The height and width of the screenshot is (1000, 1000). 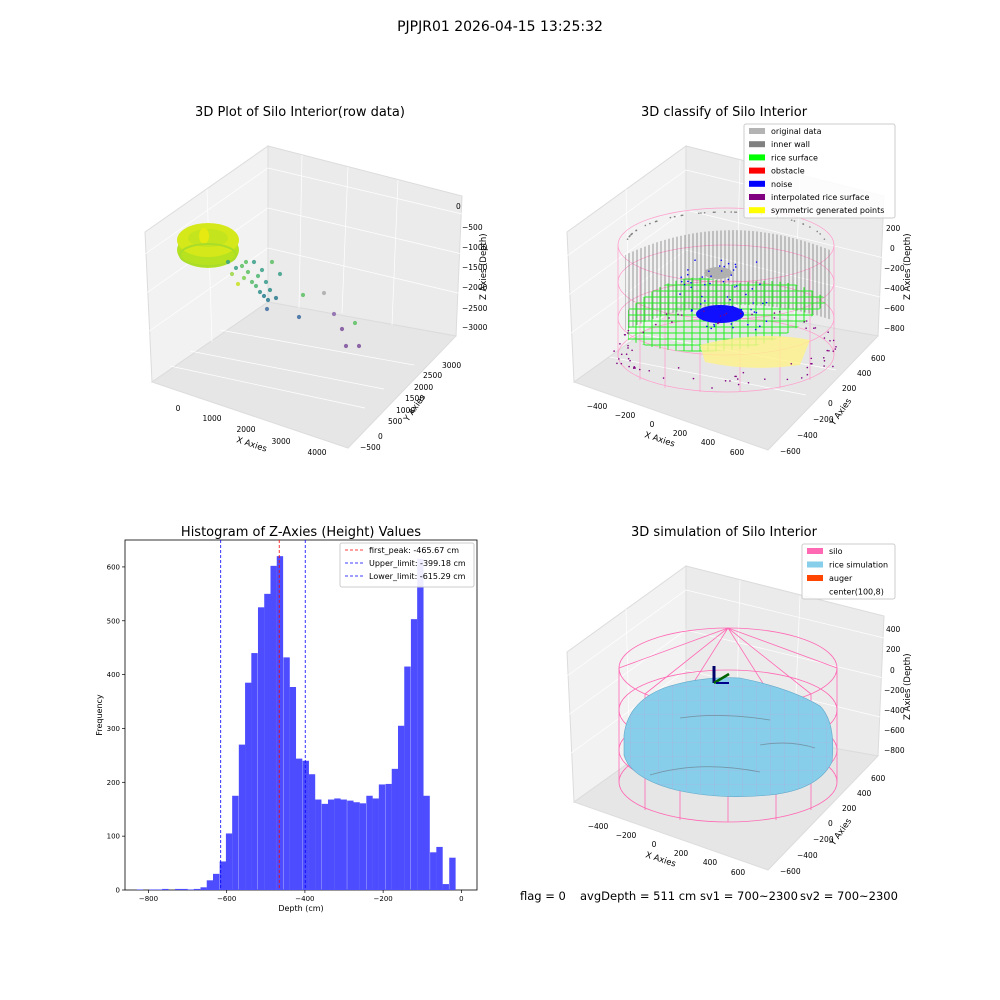 What do you see at coordinates (908, 266) in the screenshot?
I see `cls-z-label: Z Axies (Depth)` at bounding box center [908, 266].